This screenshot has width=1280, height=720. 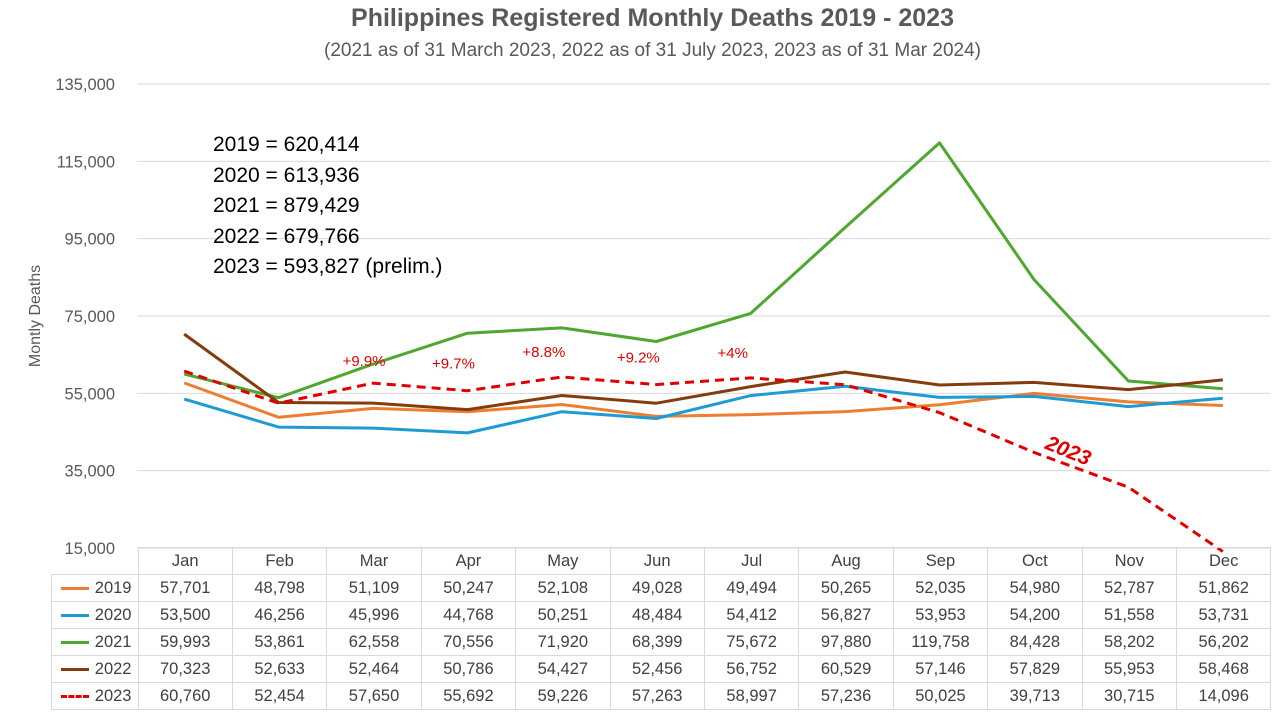 I want to click on data-label: 57,146, so click(x=940, y=669).